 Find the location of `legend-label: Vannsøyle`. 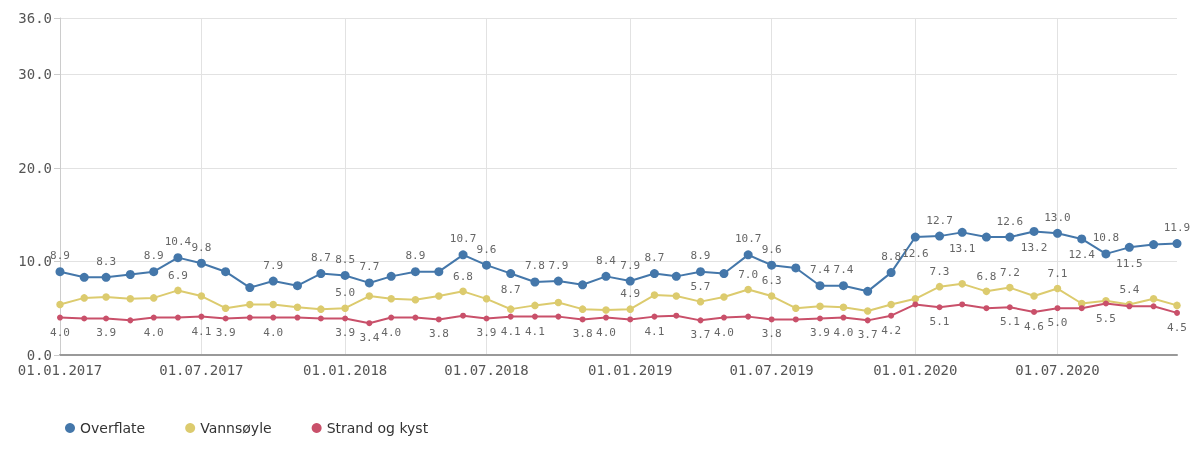

legend-label: Vannsøyle is located at coordinates (236, 428).